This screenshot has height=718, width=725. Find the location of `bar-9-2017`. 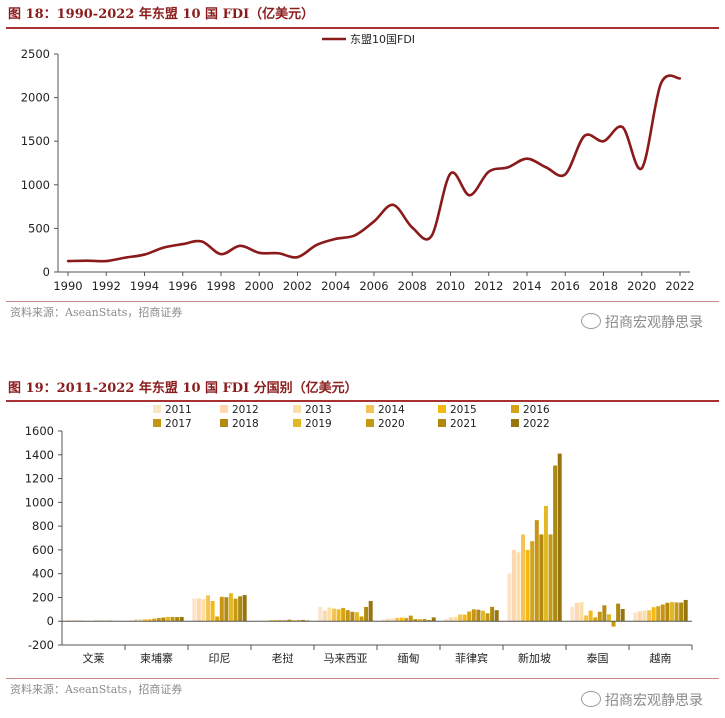

bar-9-2017 is located at coordinates (599, 616).